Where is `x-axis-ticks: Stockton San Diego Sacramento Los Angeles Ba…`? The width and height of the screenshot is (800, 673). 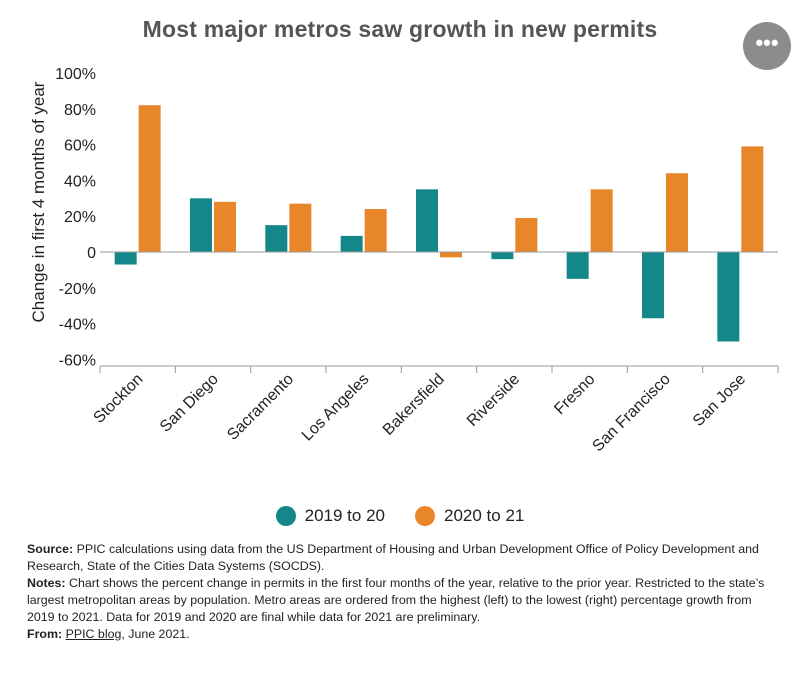
x-axis-ticks: Stockton San Diego Sacramento Los Angeles Ba… is located at coordinates (419, 413).